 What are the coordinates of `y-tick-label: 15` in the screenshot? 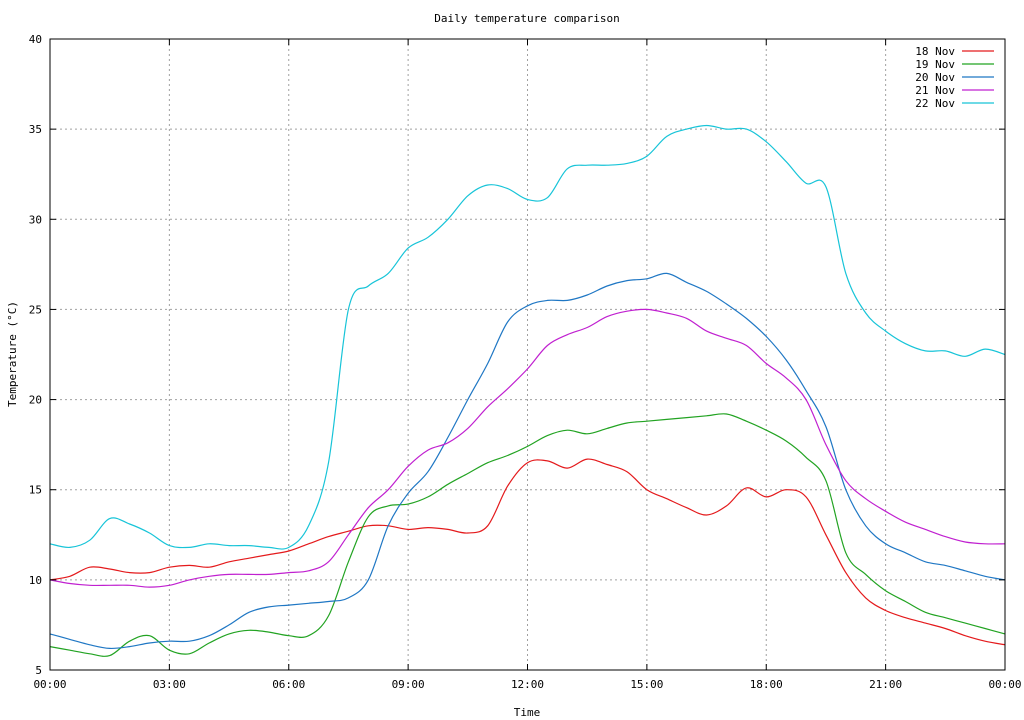 It's located at (35, 490).